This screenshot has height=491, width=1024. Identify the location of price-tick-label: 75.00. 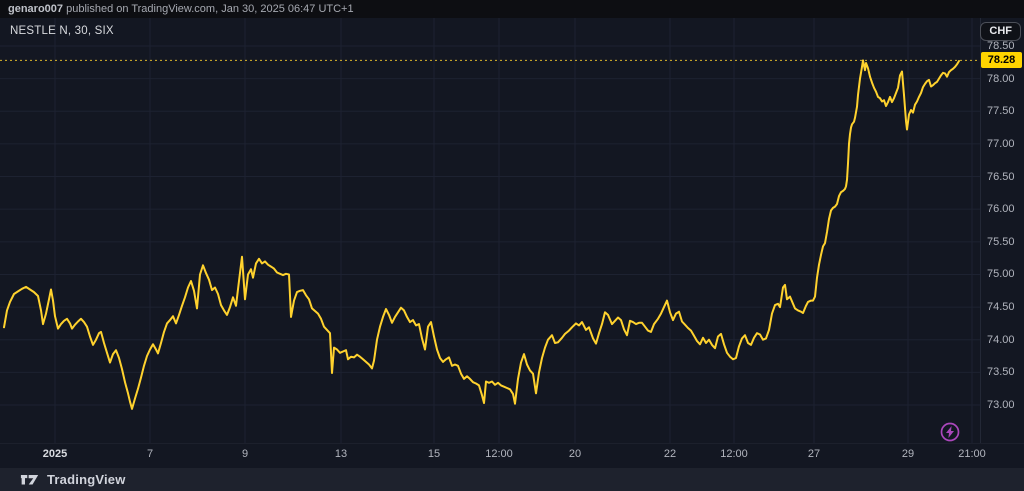
(1001, 274).